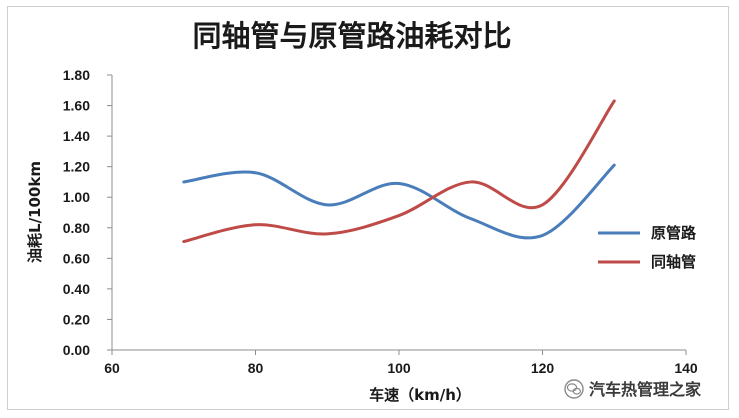 This screenshot has height=418, width=739. Describe the element at coordinates (112, 368) in the screenshot. I see `x-tick-label: 60` at that location.